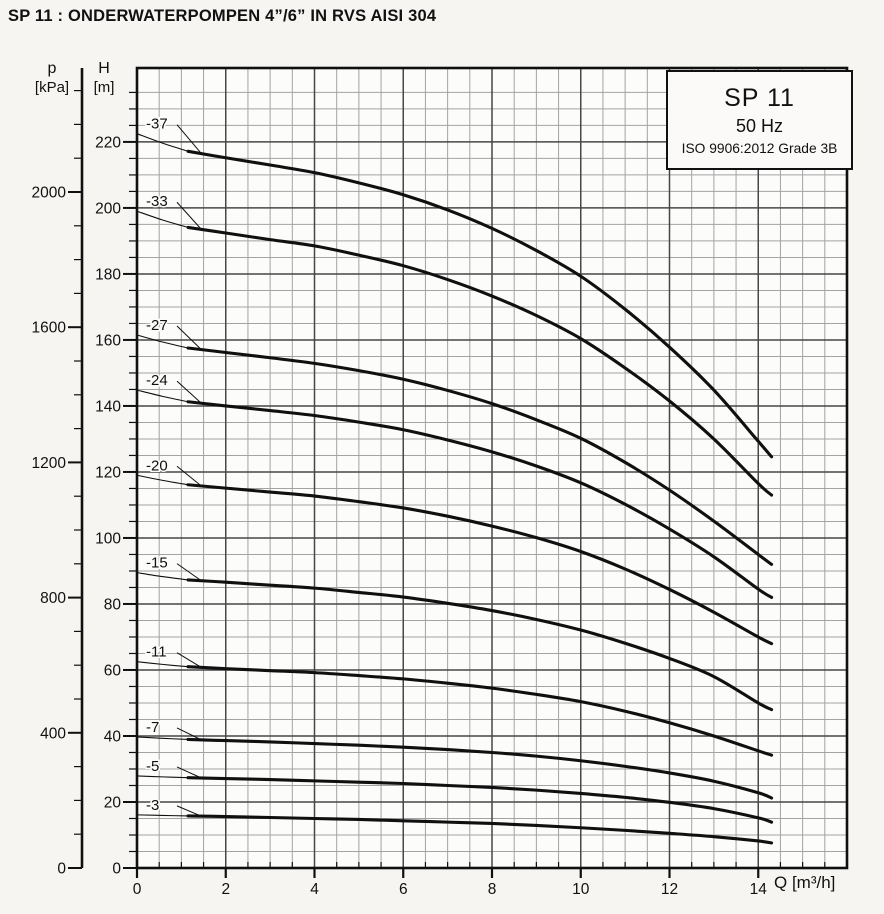 The height and width of the screenshot is (914, 884). What do you see at coordinates (162, 777) in the screenshot?
I see `pump-curve-start--5` at bounding box center [162, 777].